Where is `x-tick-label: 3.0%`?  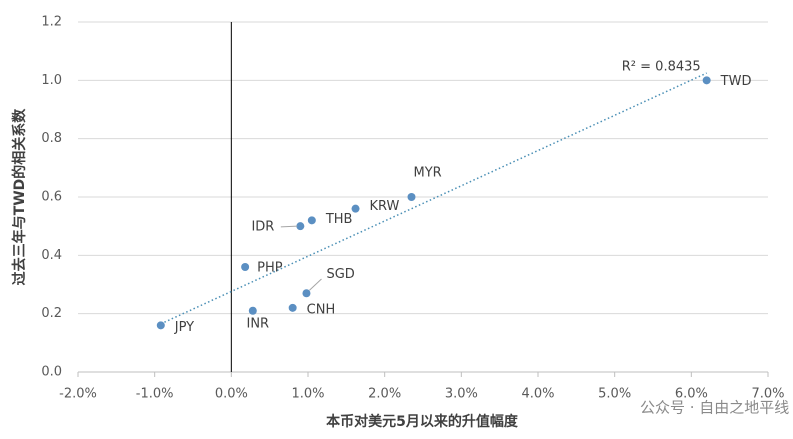 x-tick-label: 3.0% is located at coordinates (461, 394).